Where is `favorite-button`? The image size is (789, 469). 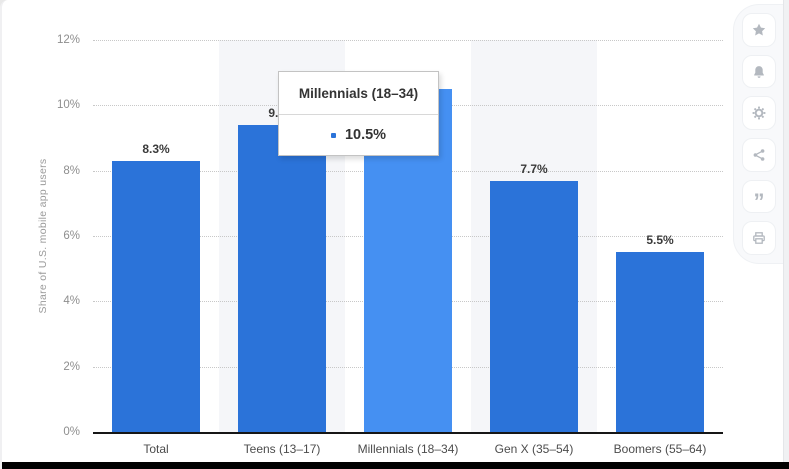 favorite-button is located at coordinates (759, 30).